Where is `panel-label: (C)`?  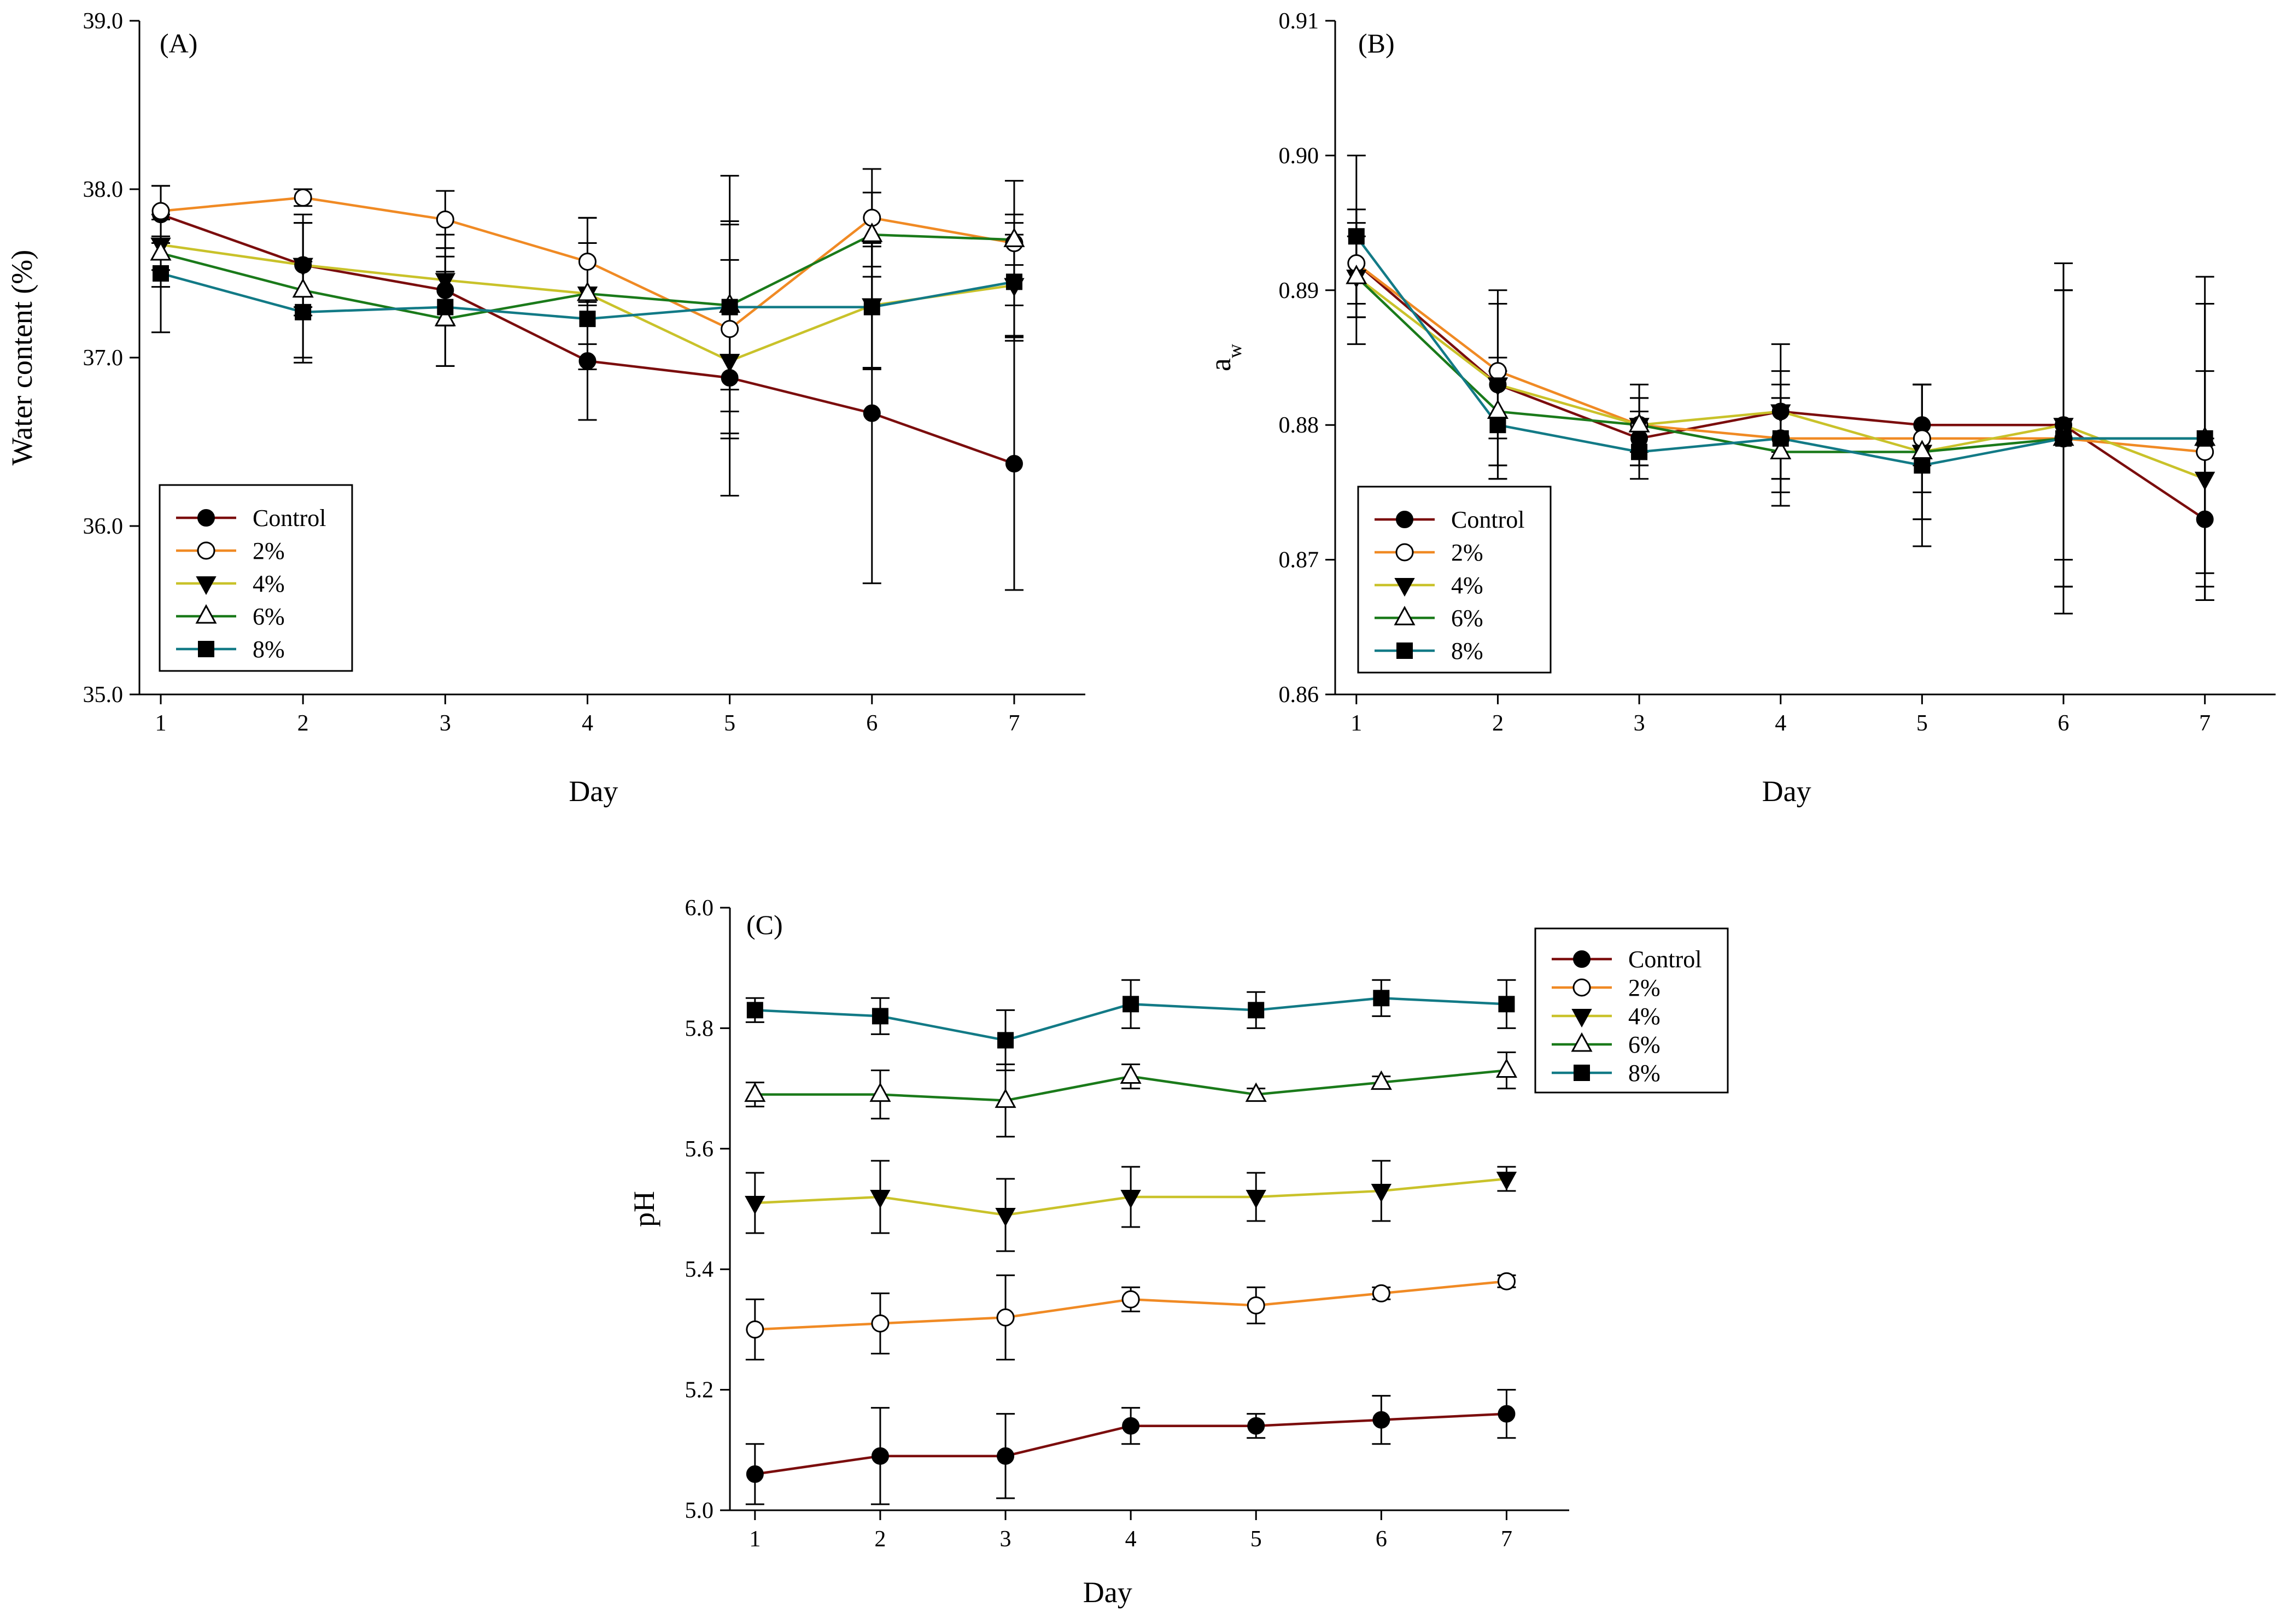 panel-label: (C) is located at coordinates (765, 924).